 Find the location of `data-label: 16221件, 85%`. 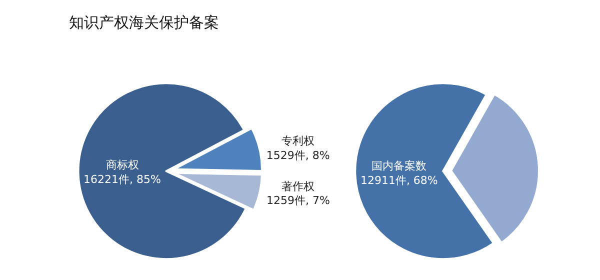

data-label: 16221件, 85% is located at coordinates (122, 179).